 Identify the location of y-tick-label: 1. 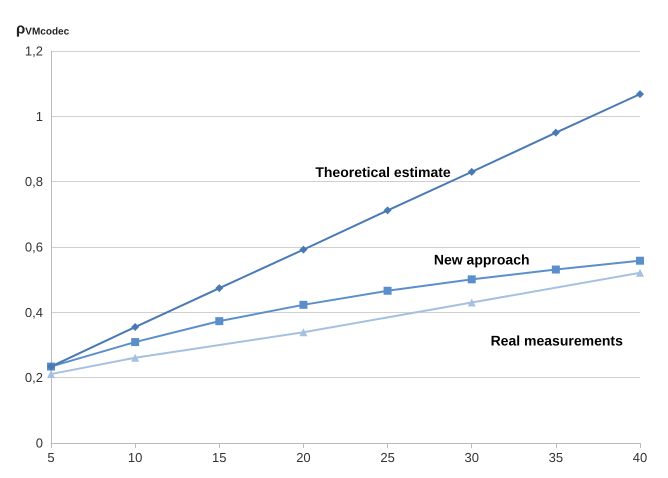
(39, 116).